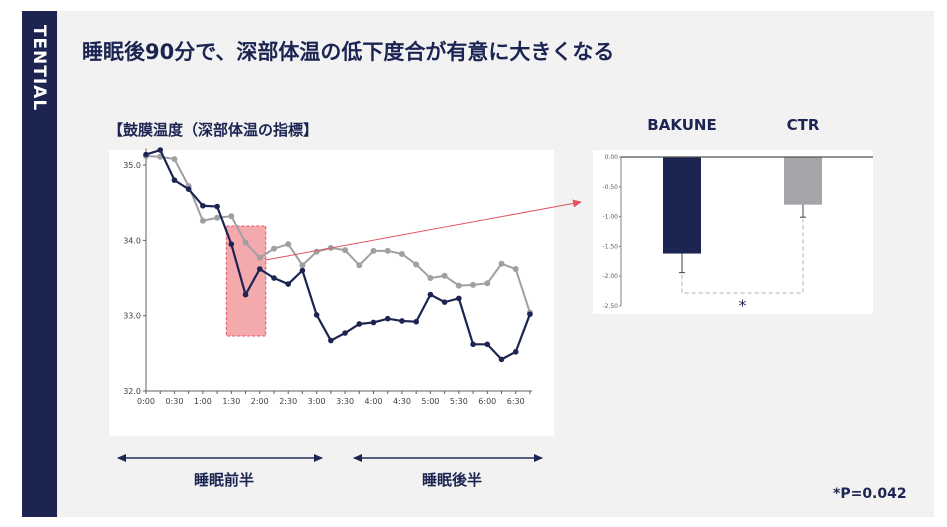 This screenshot has width=947, height=527. I want to click on line-x-tick-label: 5:00, so click(430, 401).